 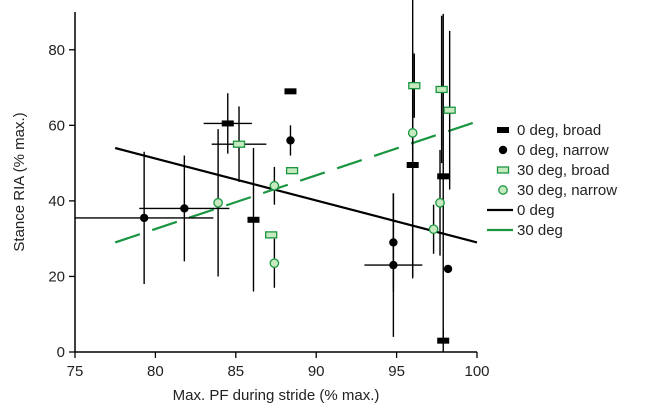 What do you see at coordinates (56, 201) in the screenshot?
I see `y-tick-label: 40` at bounding box center [56, 201].